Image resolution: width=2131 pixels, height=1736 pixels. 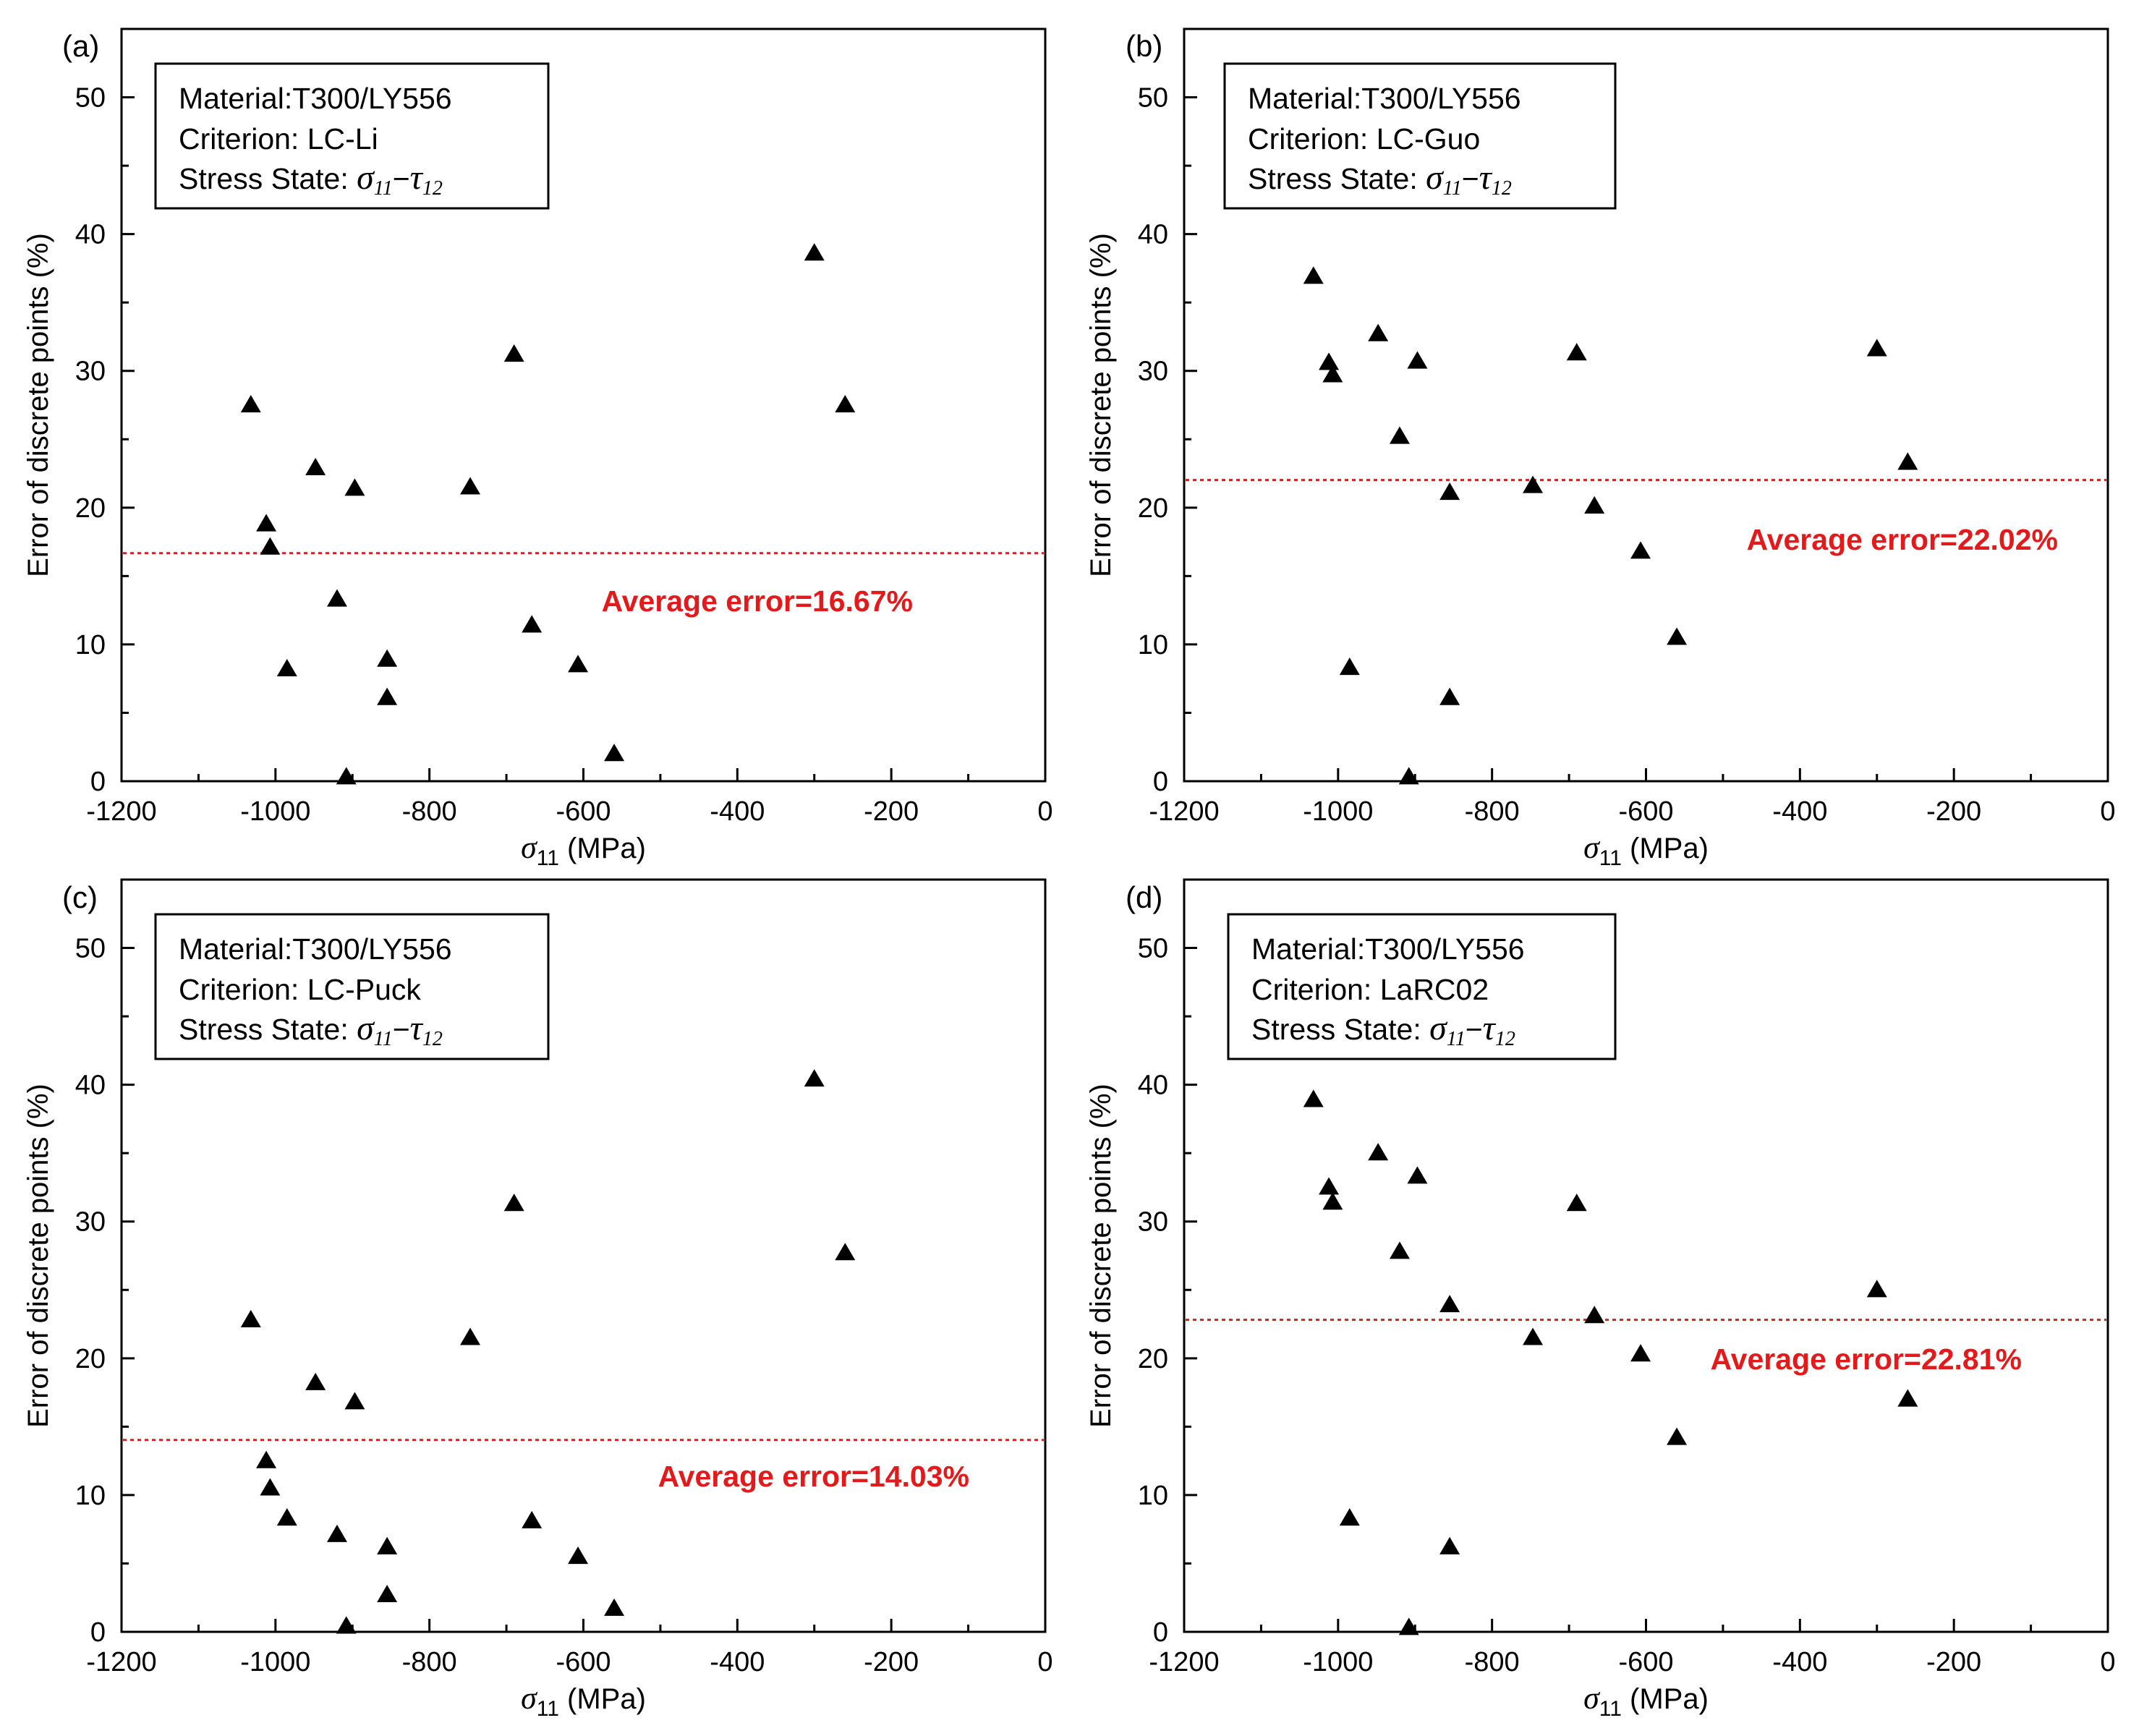 I want to click on legend-criterion: Criterion: LC-Puck, so click(x=300, y=990).